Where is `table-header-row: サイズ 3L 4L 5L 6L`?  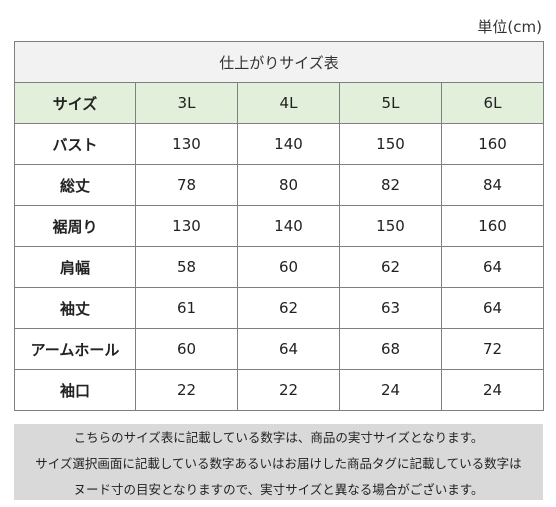 table-header-row: サイズ 3L 4L 5L 6L is located at coordinates (279, 103).